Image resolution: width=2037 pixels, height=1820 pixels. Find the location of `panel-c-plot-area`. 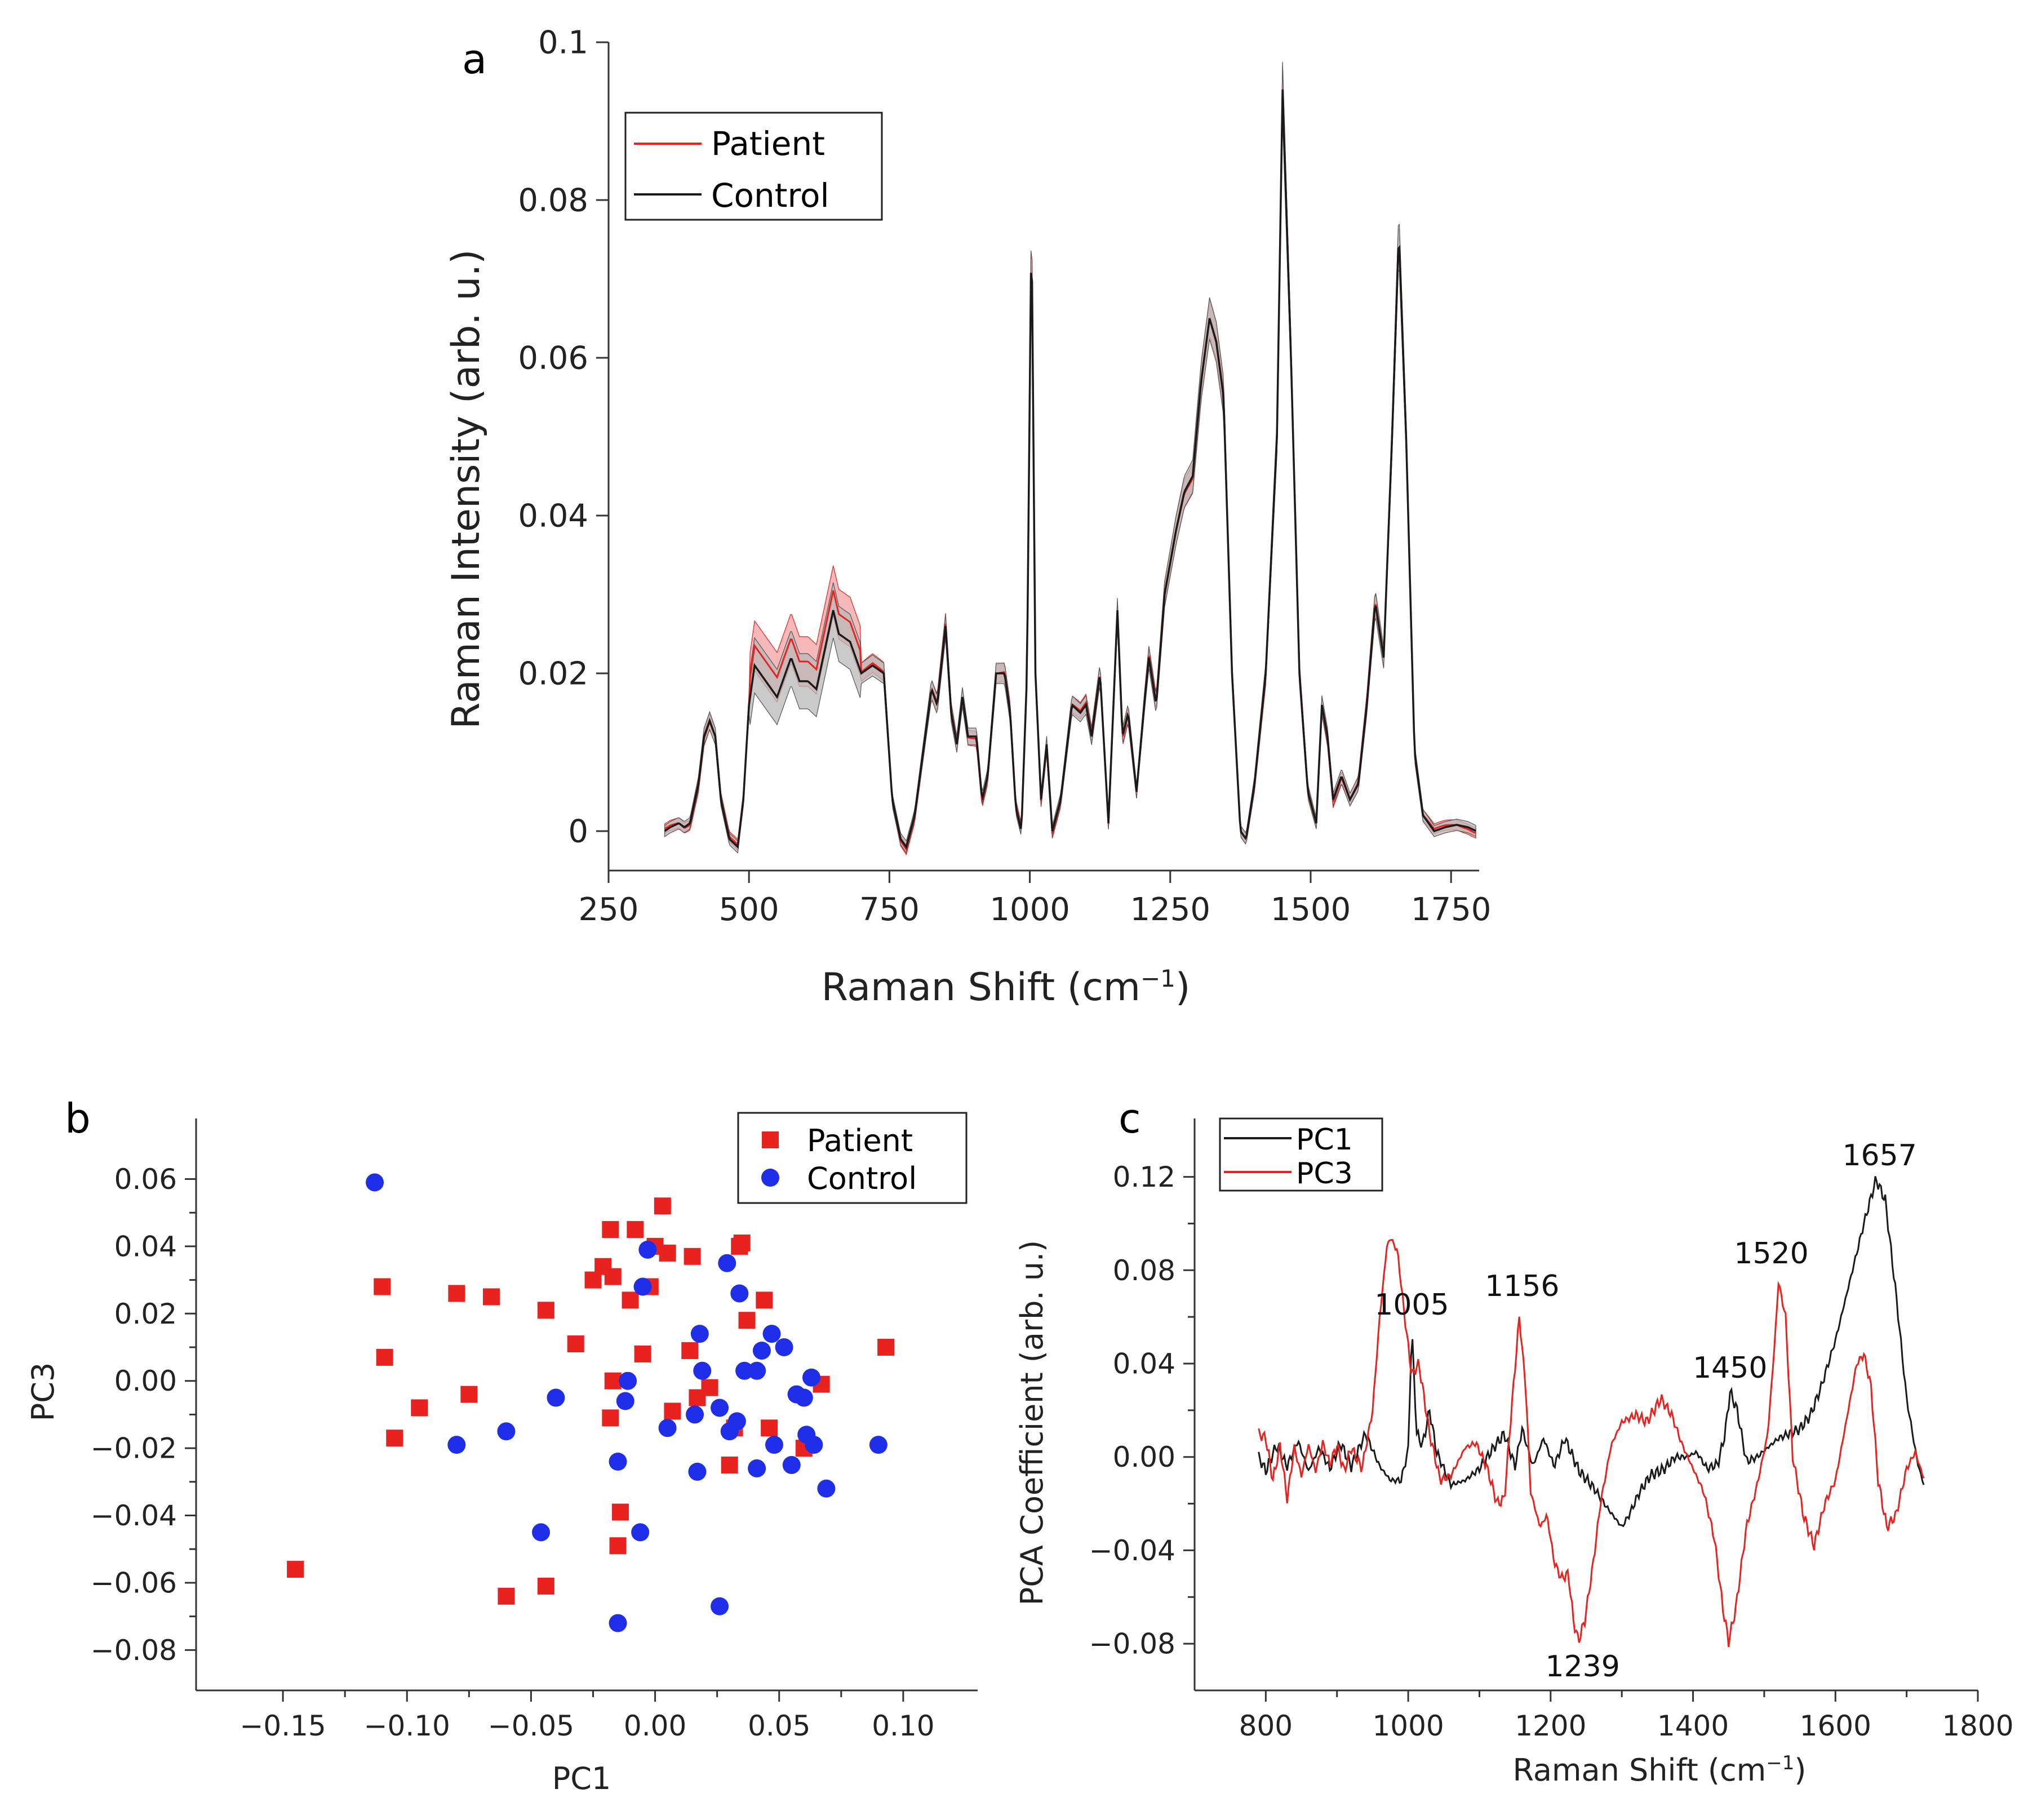

panel-c-plot-area is located at coordinates (1591, 1412).